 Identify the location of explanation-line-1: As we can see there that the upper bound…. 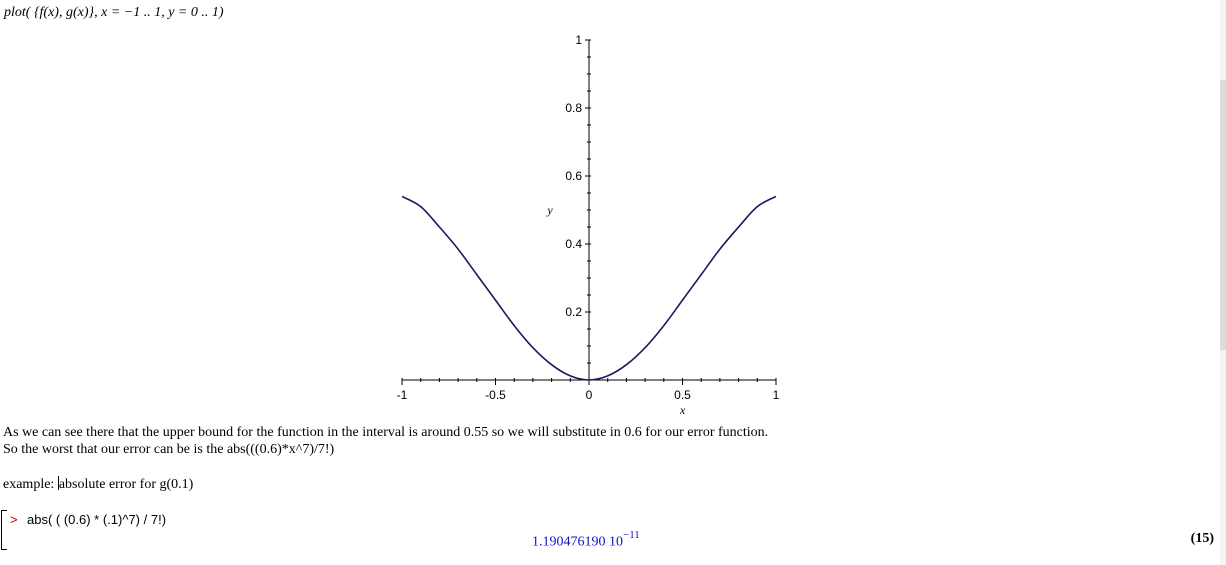
(386, 432).